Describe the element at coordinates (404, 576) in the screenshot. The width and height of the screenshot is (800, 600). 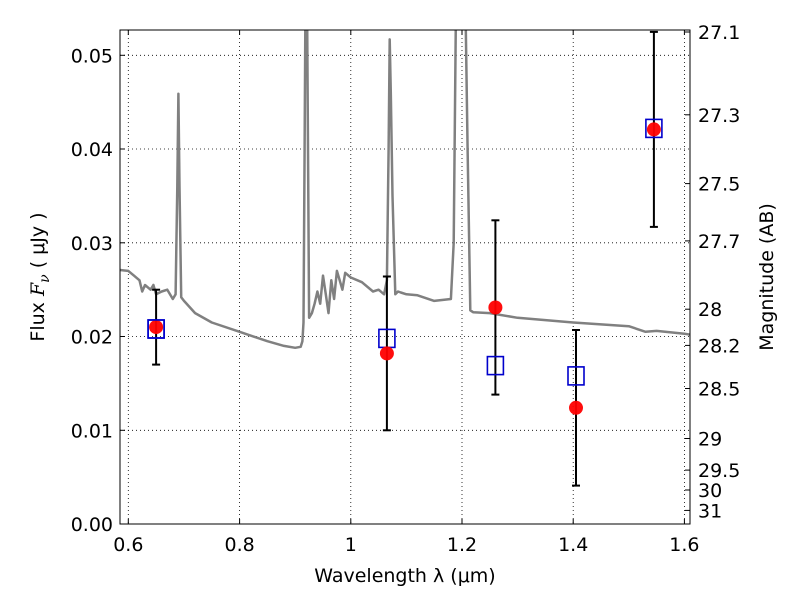
I see `x-axis-title: Wavelength λ (μm)` at that location.